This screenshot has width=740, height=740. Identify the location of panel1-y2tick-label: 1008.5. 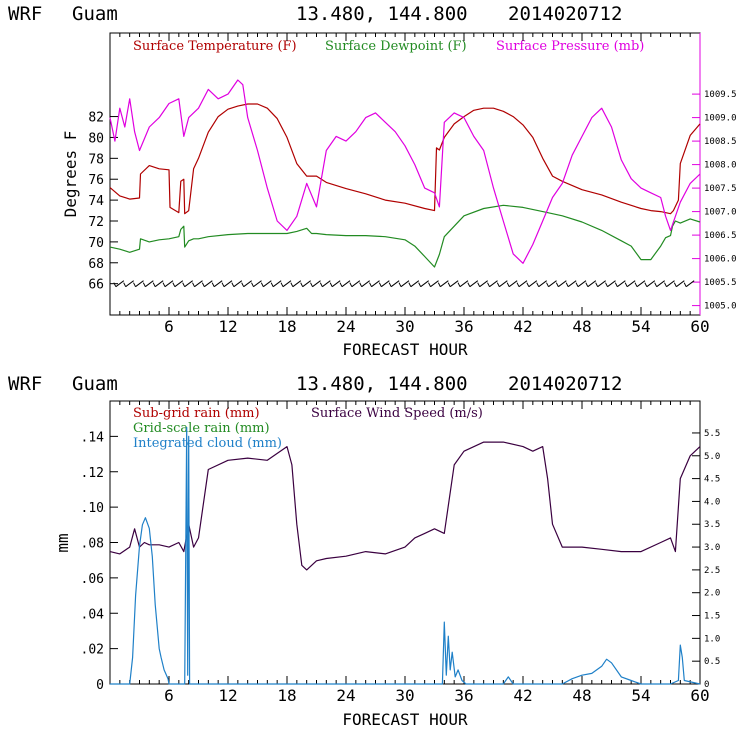
(720, 142).